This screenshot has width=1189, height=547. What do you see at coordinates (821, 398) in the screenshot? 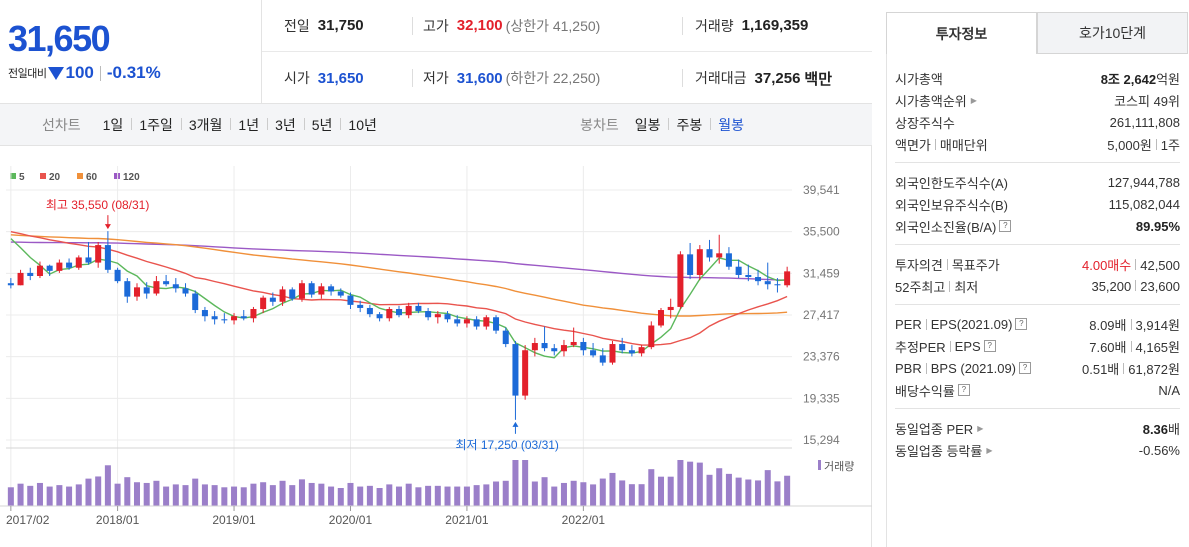
I see `y-tick-label: 19,335` at bounding box center [821, 398].